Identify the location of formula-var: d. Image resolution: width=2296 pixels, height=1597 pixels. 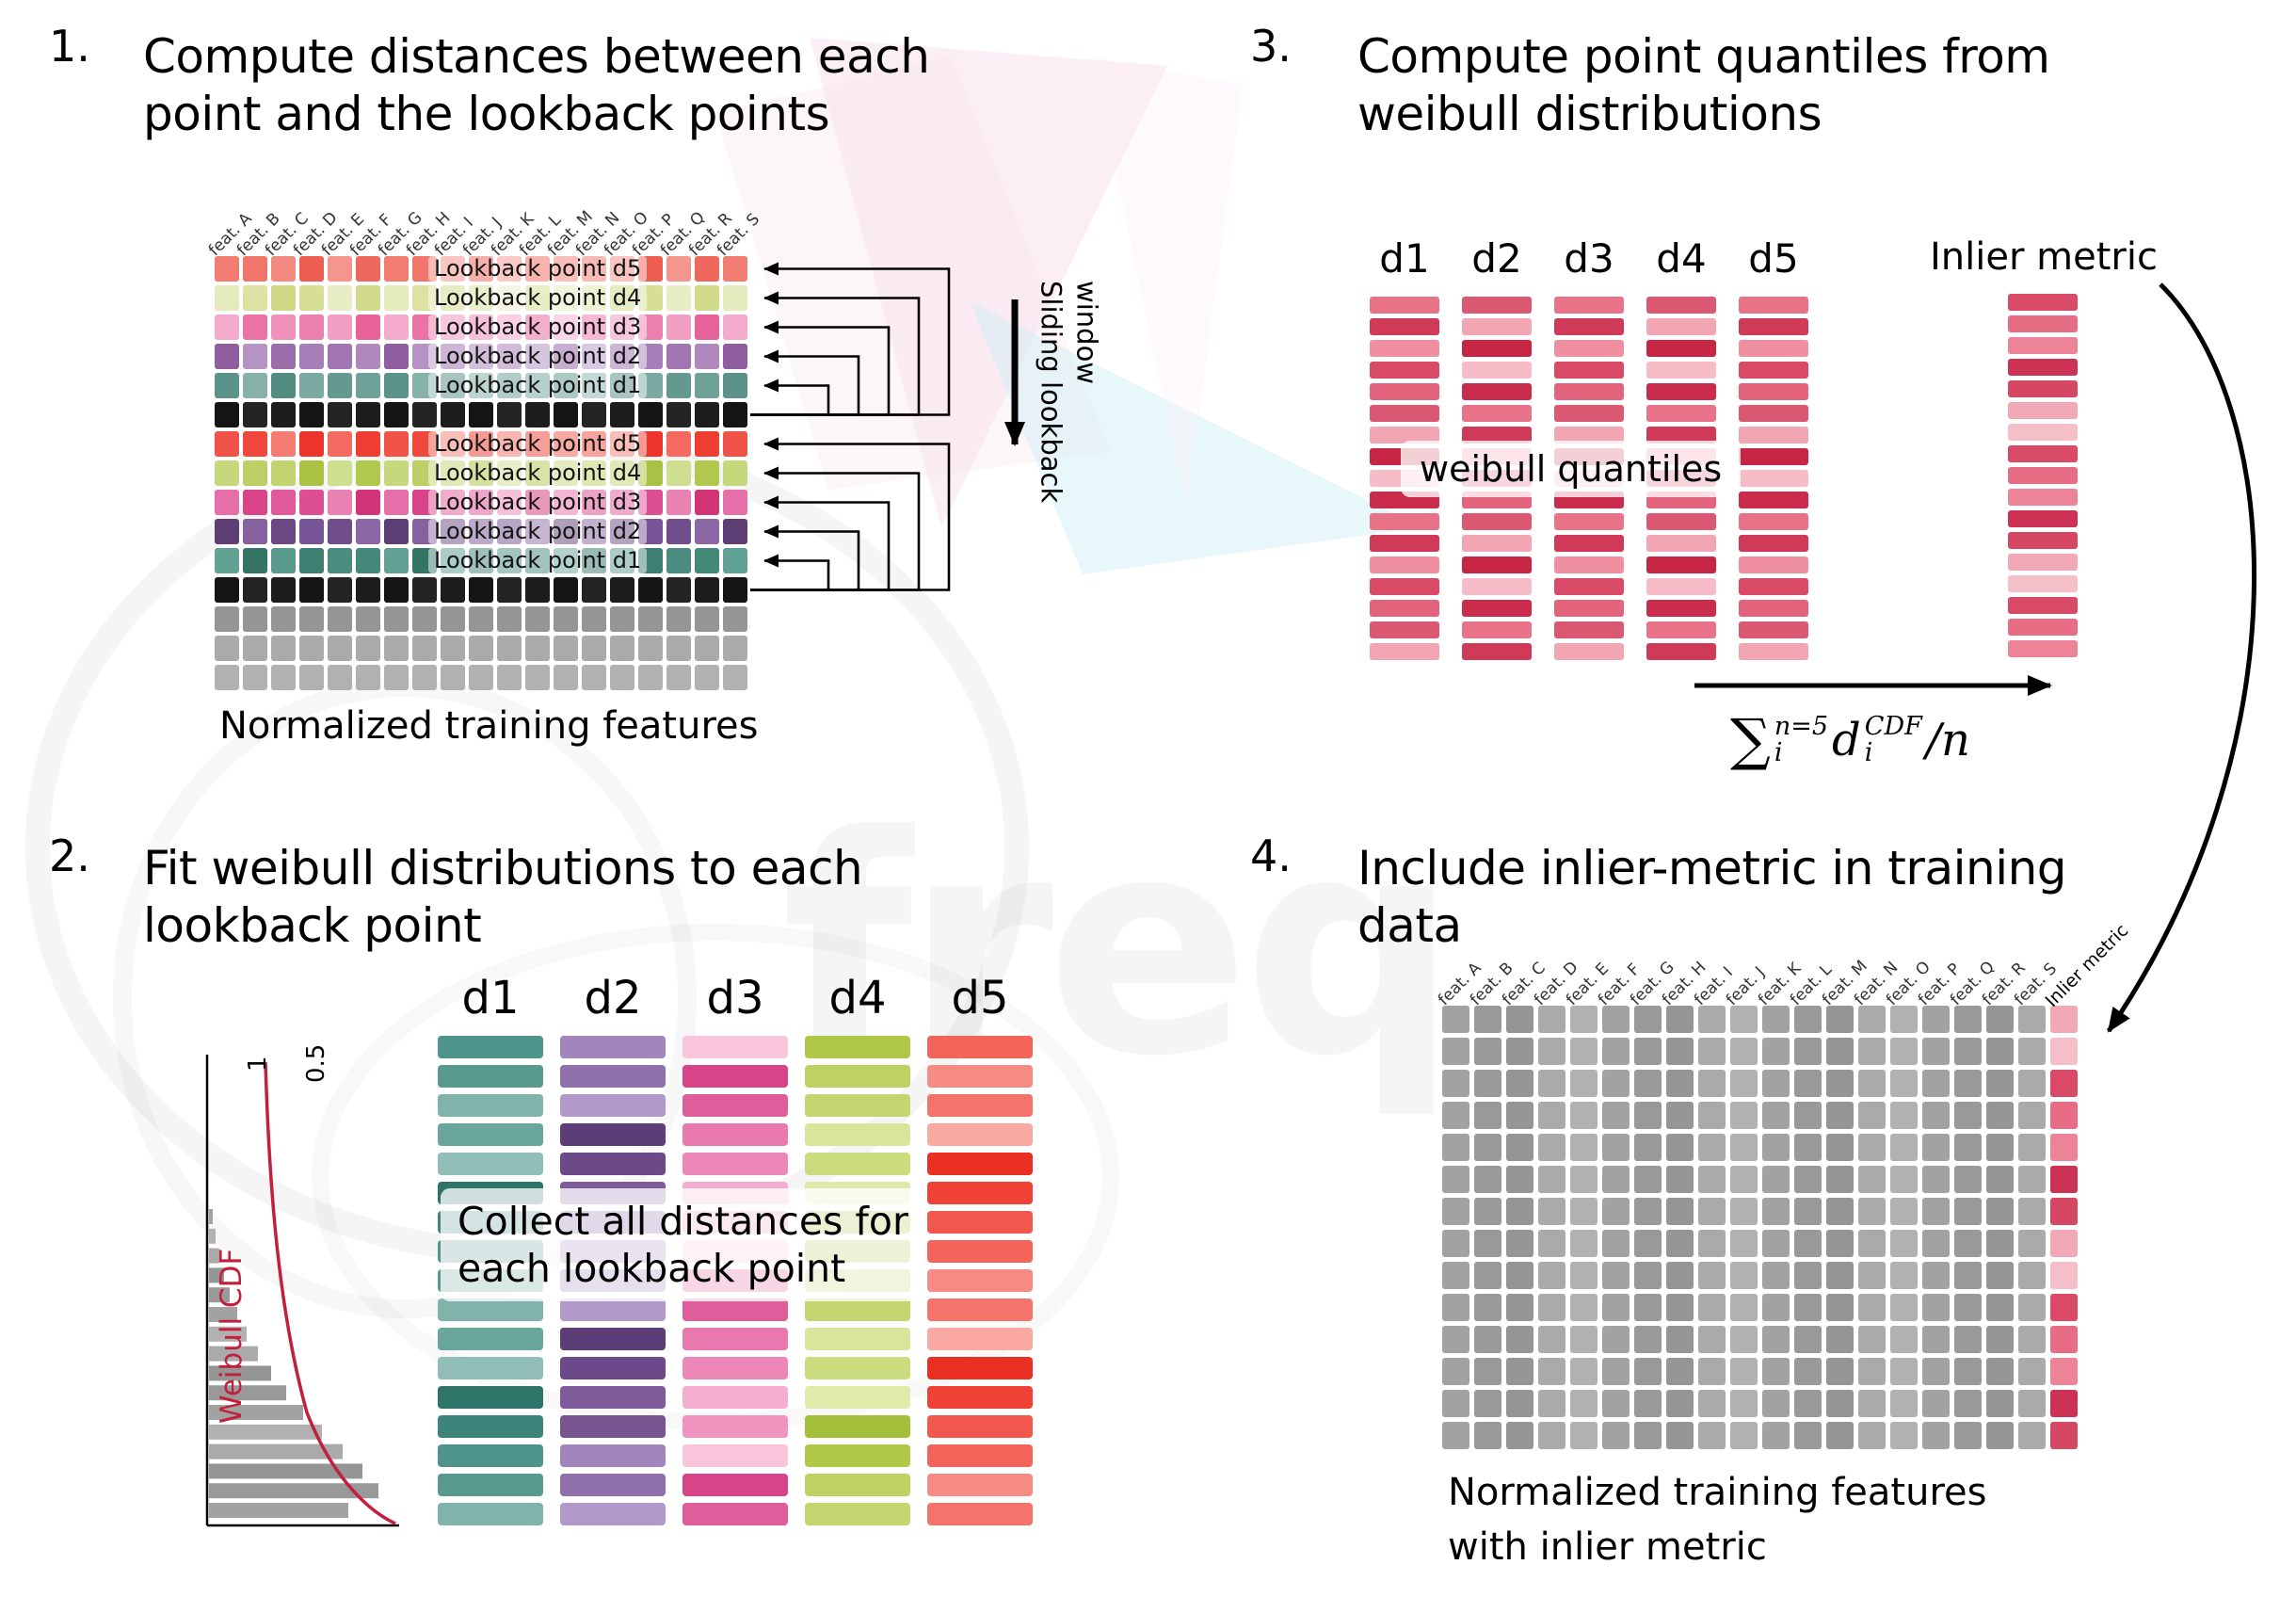
(1847, 740).